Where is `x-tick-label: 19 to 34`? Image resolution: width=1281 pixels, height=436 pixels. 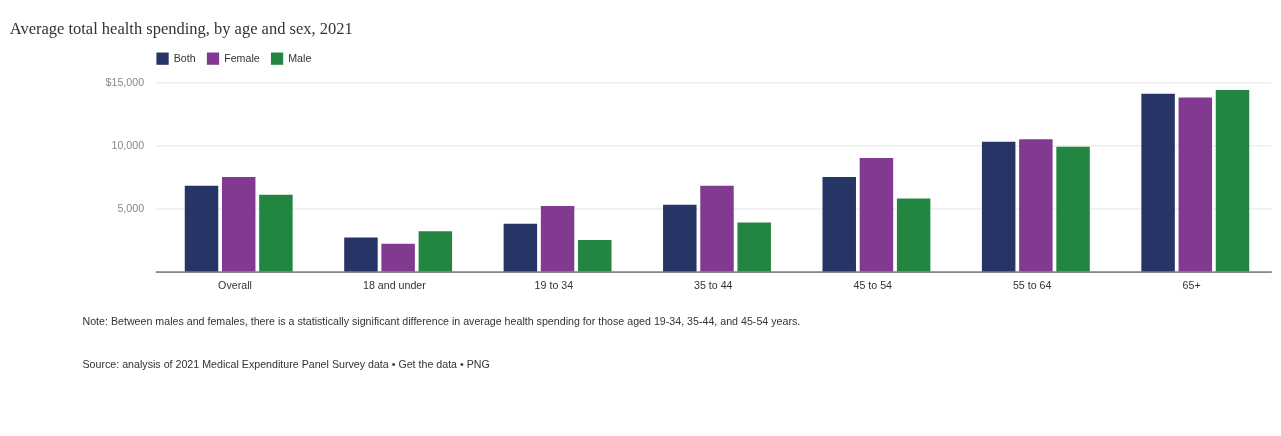 x-tick-label: 19 to 34 is located at coordinates (554, 284).